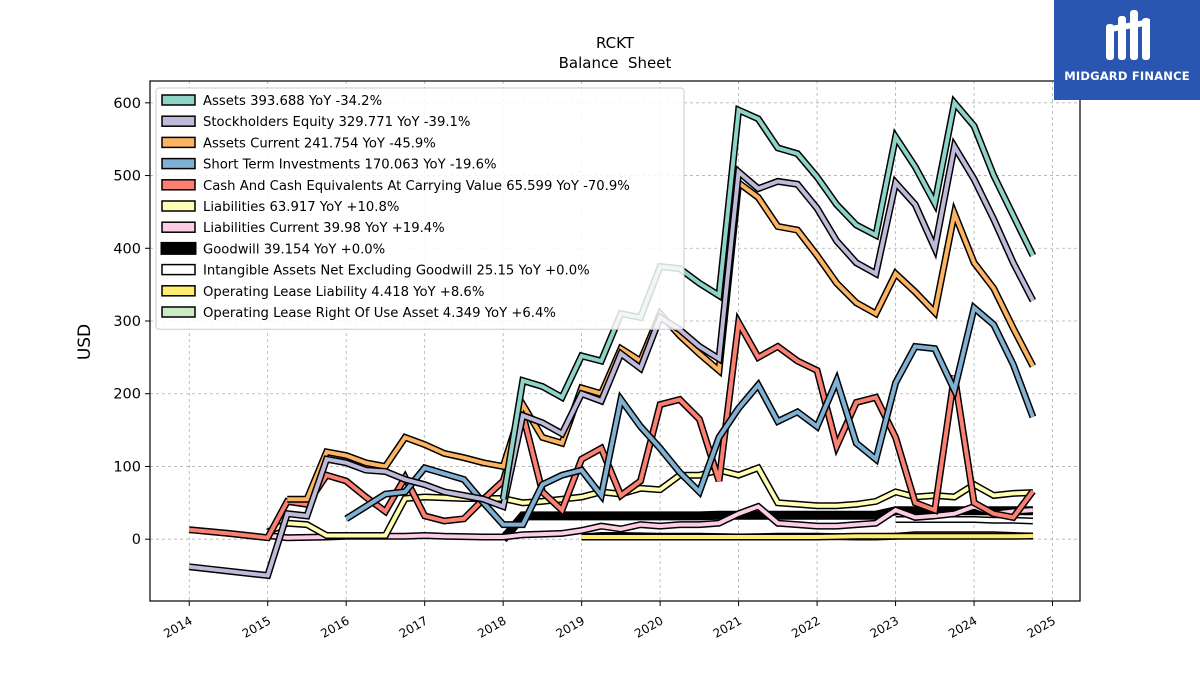 Image resolution: width=1200 pixels, height=675 pixels. Describe the element at coordinates (127, 104) in the screenshot. I see `y-tick-label: 600` at that location.